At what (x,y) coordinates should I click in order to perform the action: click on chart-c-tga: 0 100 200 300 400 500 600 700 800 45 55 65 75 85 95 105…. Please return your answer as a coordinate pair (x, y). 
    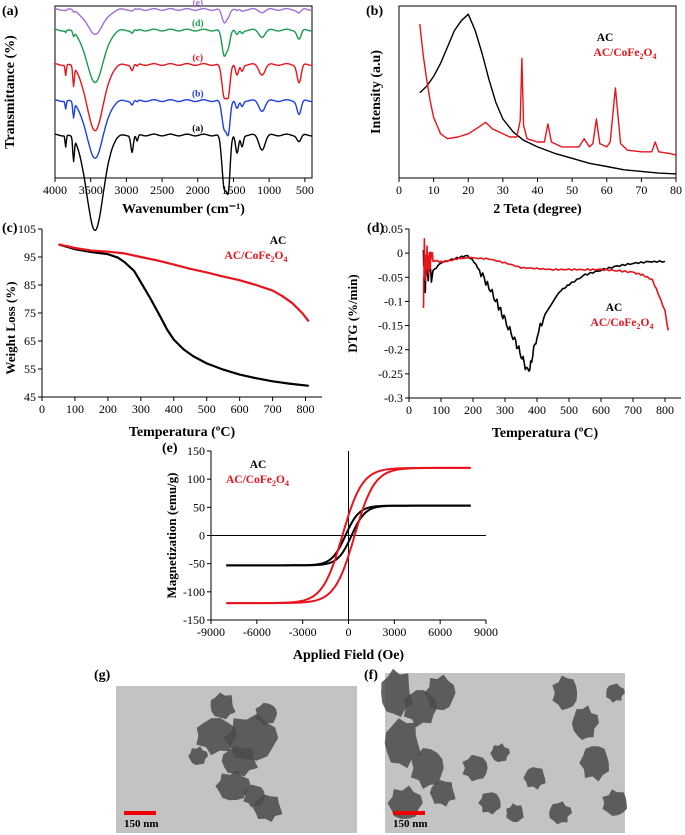
    Looking at the image, I should click on (162, 331).